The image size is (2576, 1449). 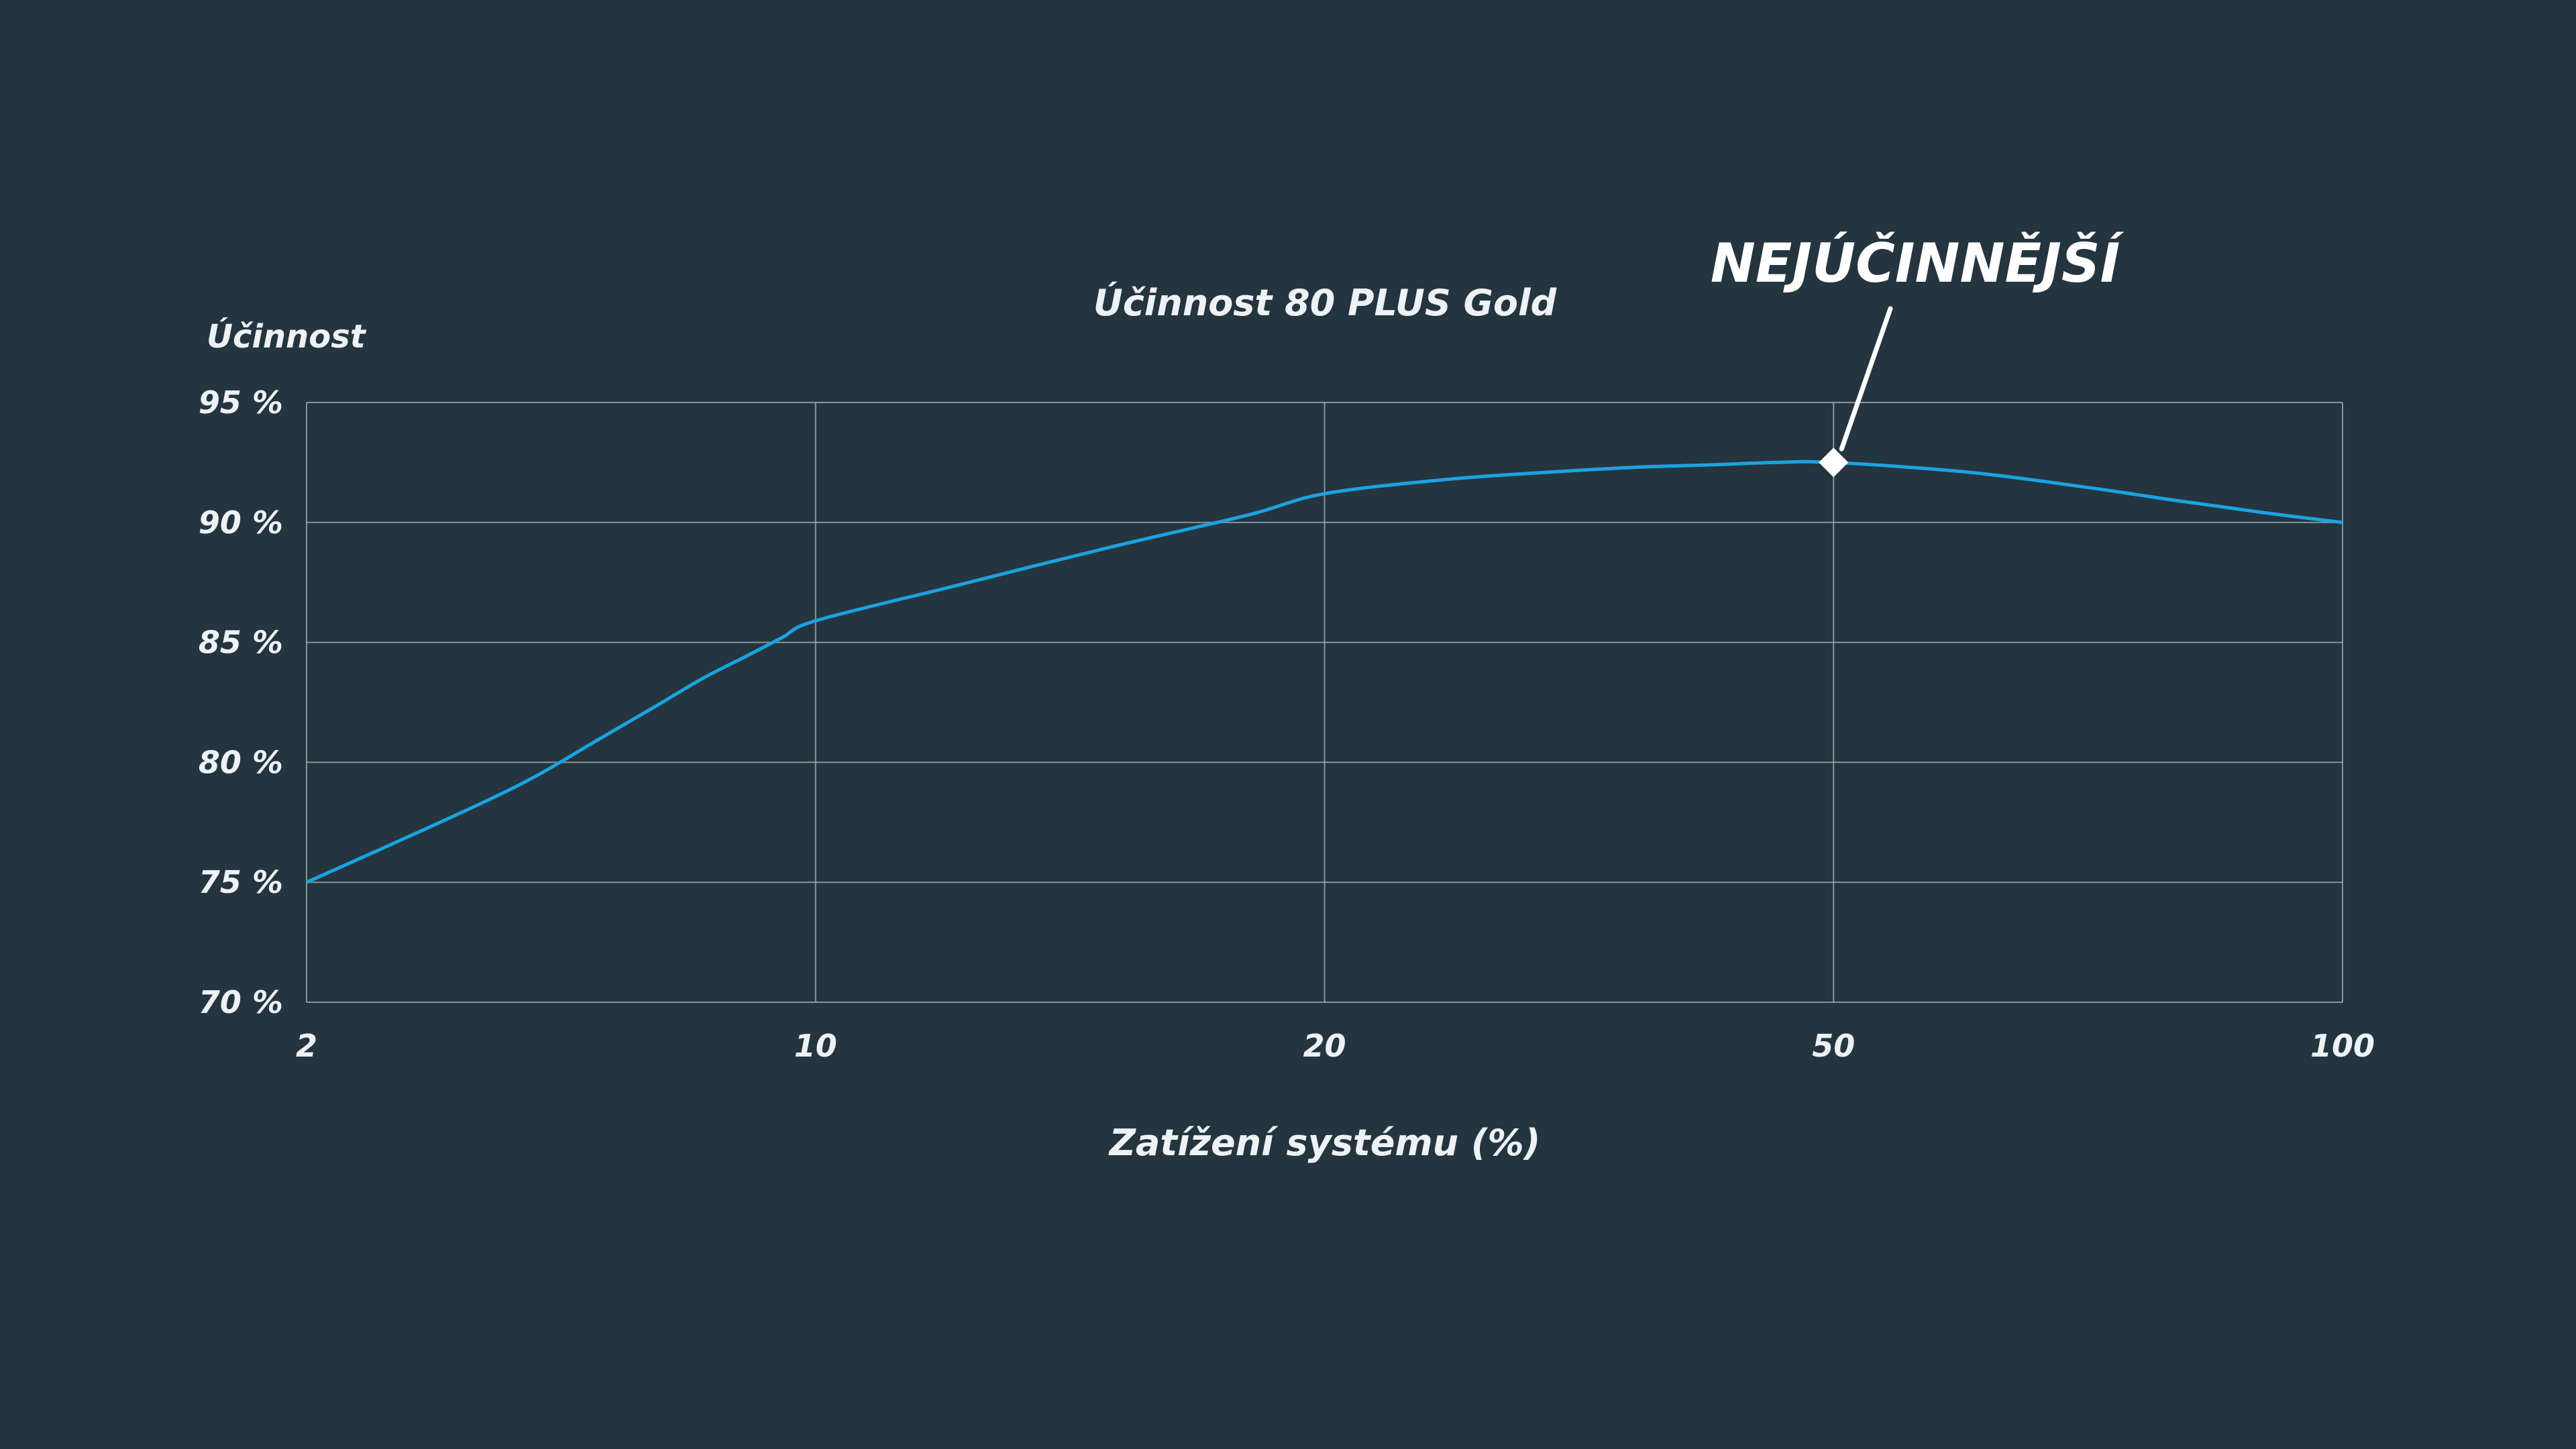 I want to click on x-tick-label: 20, so click(x=1324, y=1046).